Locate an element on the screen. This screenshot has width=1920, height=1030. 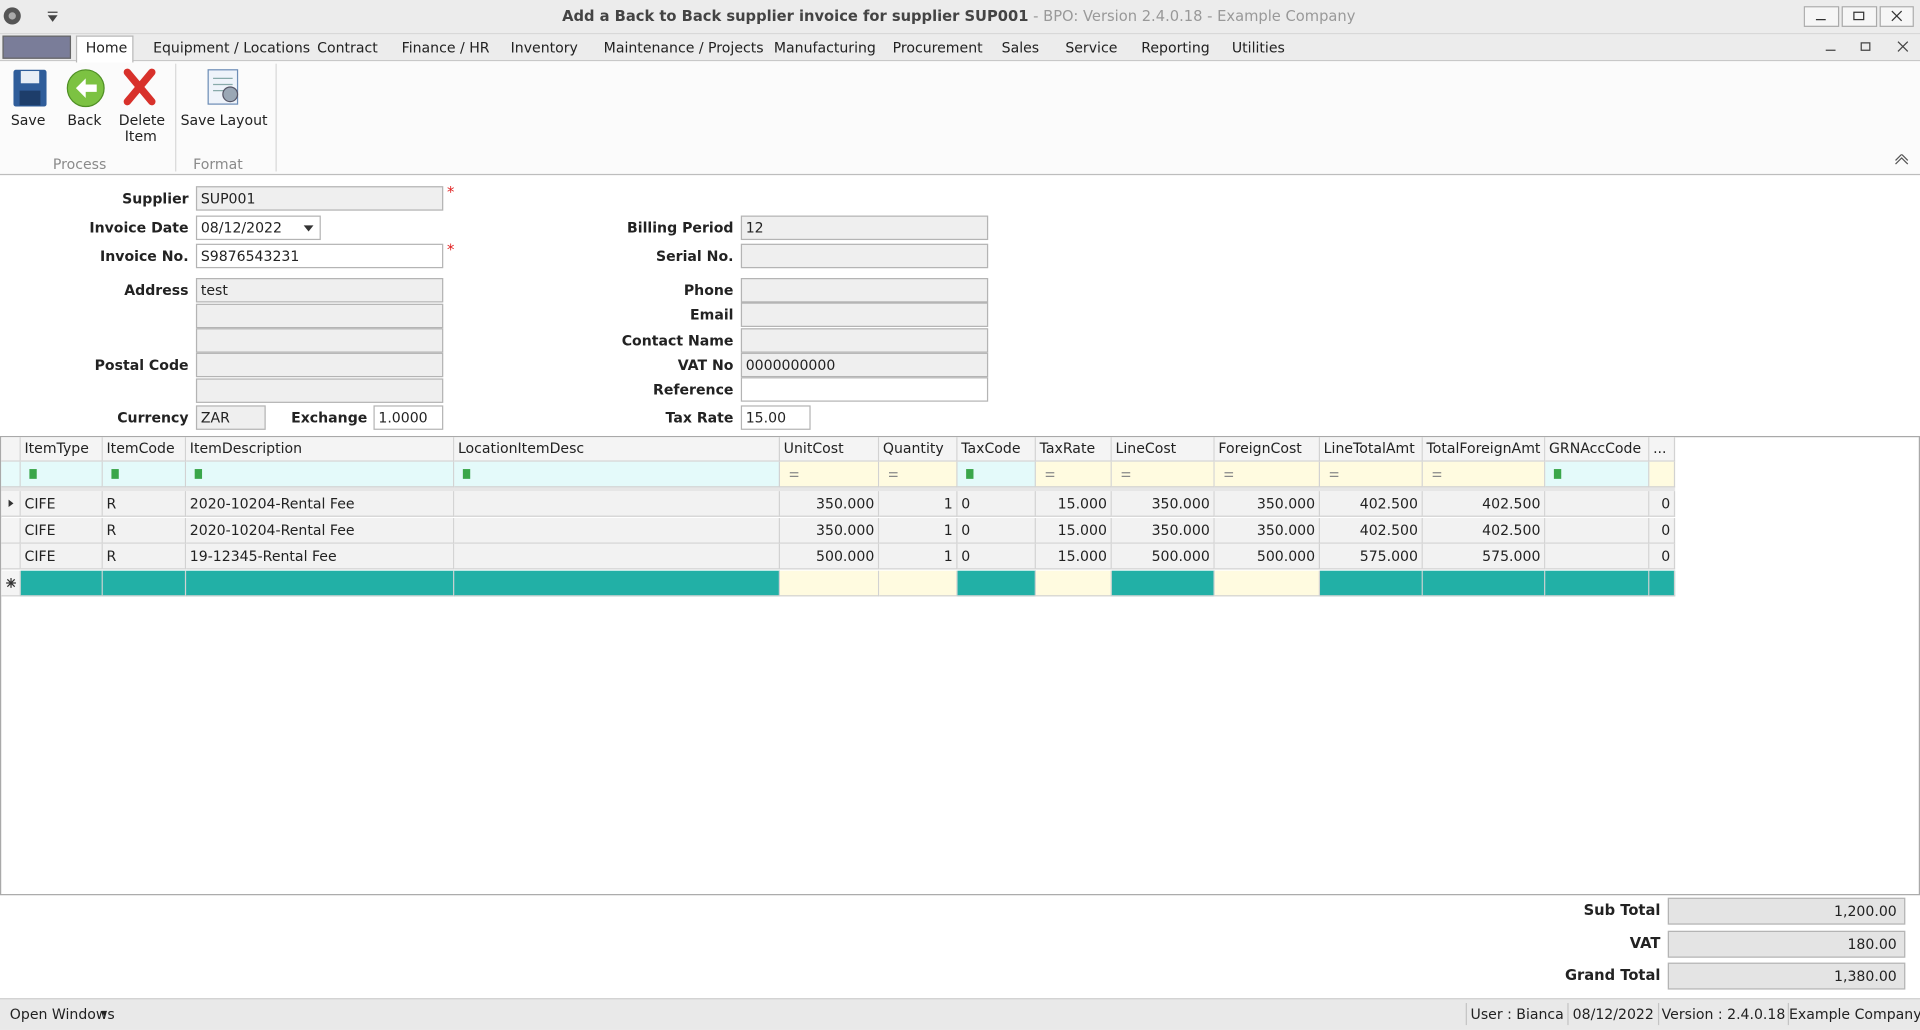
field-input: 15.00 is located at coordinates (775, 417).